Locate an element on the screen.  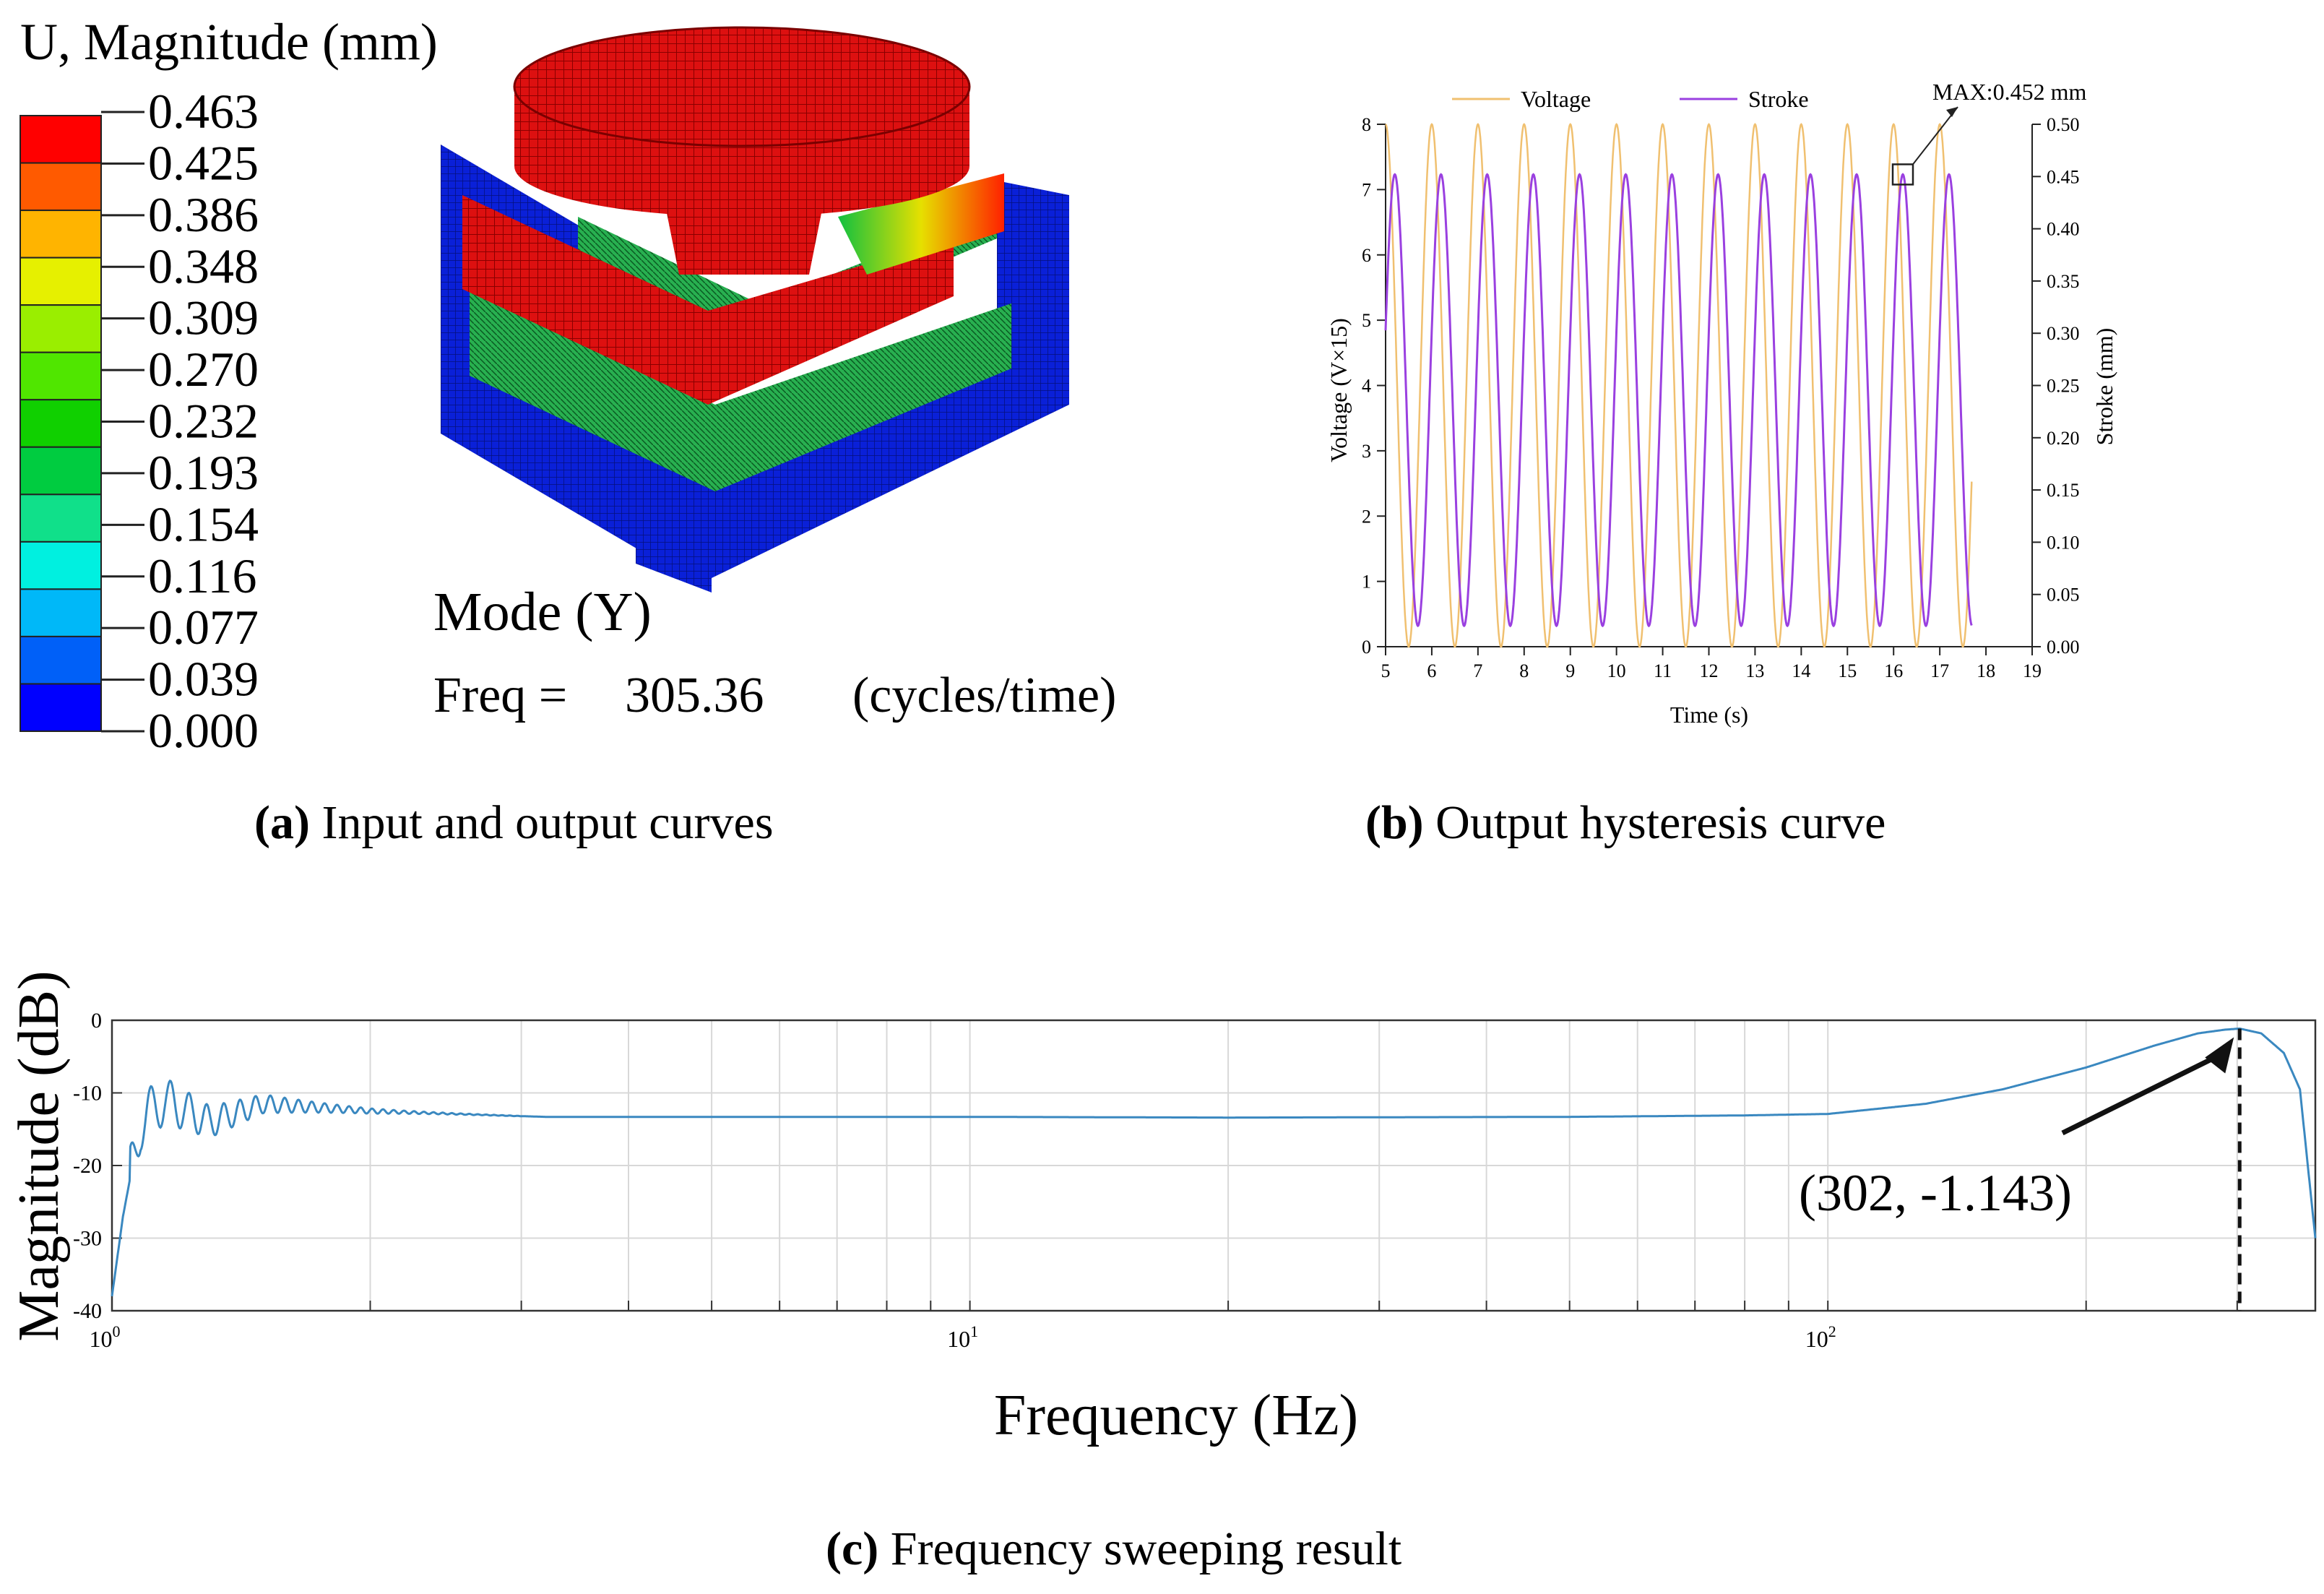
chart-c-annotation-arrow is located at coordinates (2144, 1092).